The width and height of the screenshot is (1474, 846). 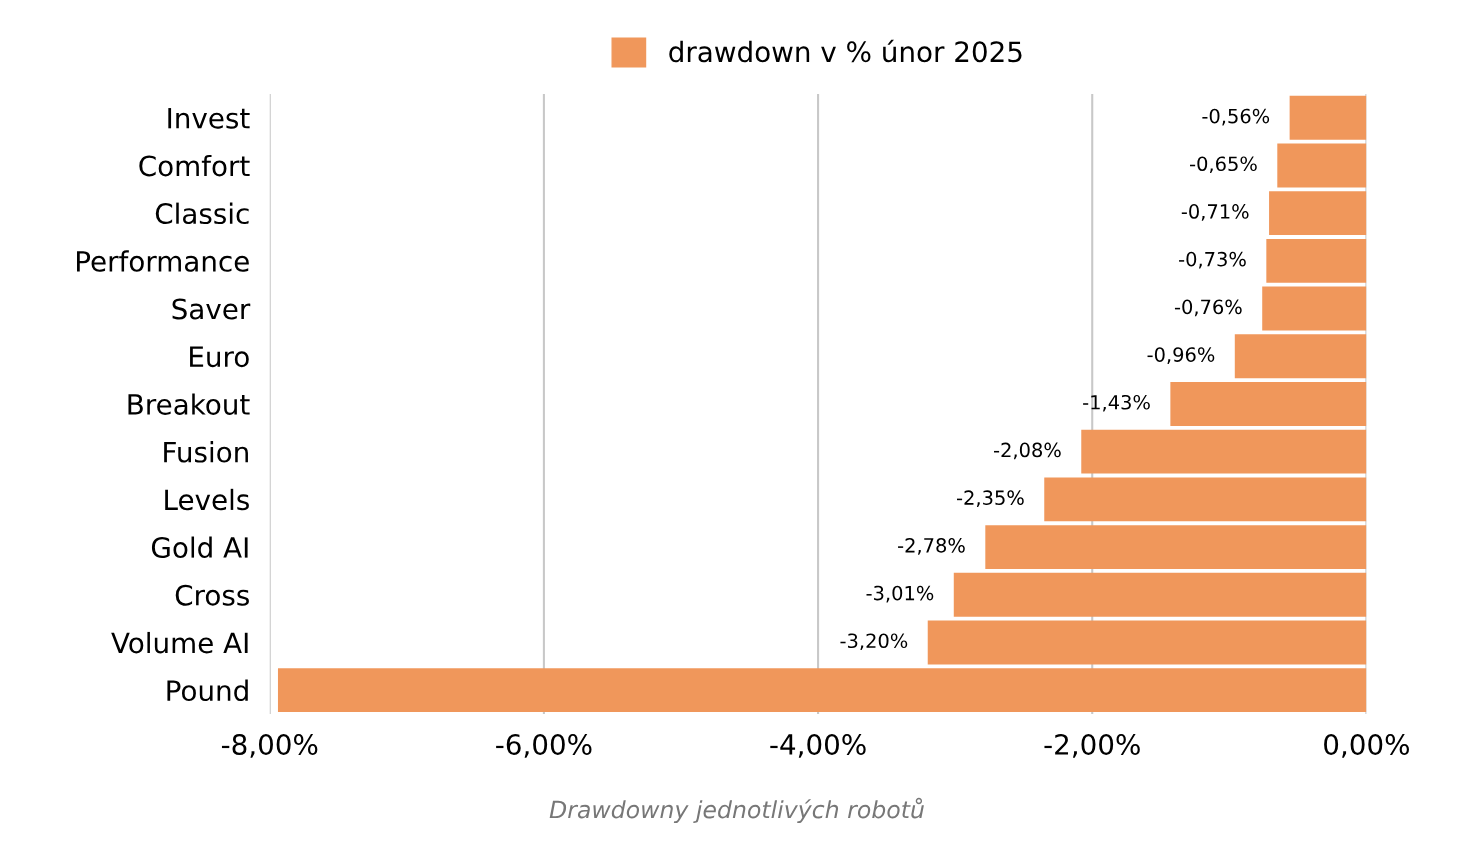 I want to click on x-tick-label: -8,00%, so click(x=269, y=745).